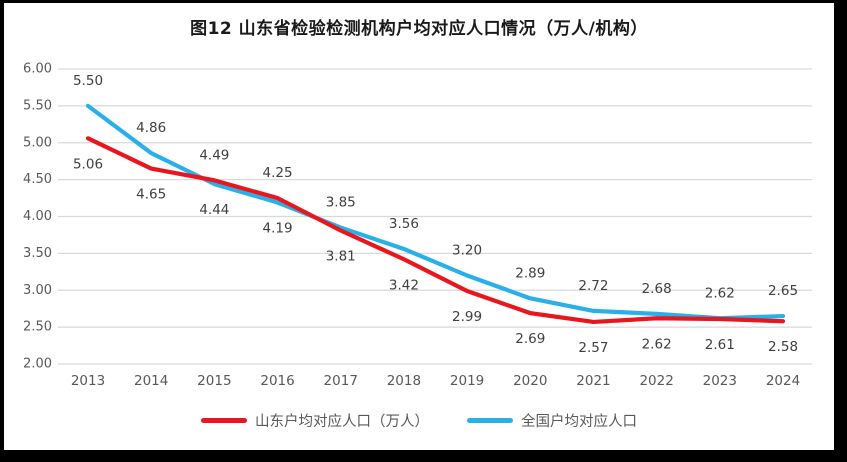  I want to click on data-label-below: 4.65, so click(151, 195).